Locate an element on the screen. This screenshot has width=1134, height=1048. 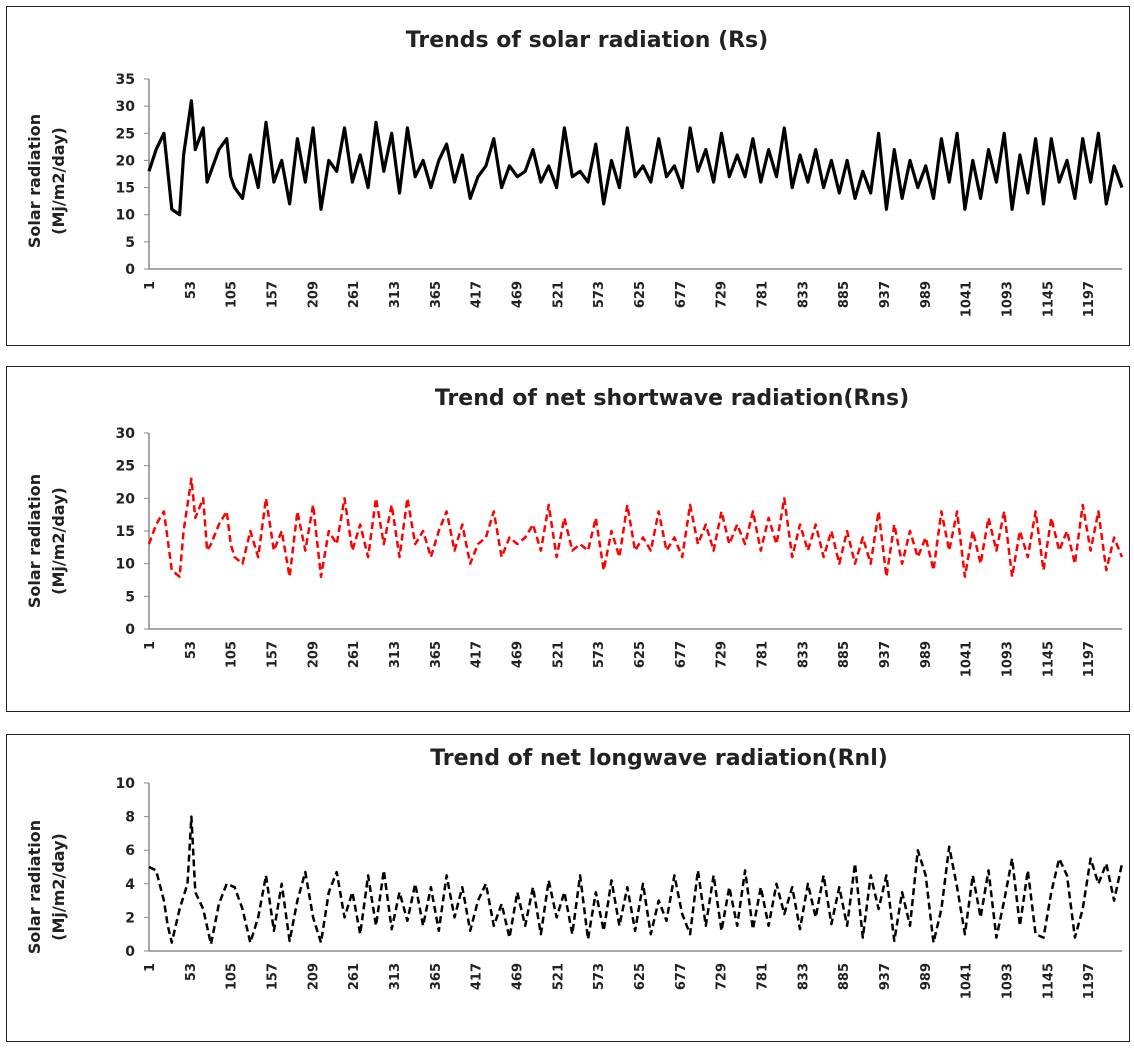
series is located at coordinates (635, 527).